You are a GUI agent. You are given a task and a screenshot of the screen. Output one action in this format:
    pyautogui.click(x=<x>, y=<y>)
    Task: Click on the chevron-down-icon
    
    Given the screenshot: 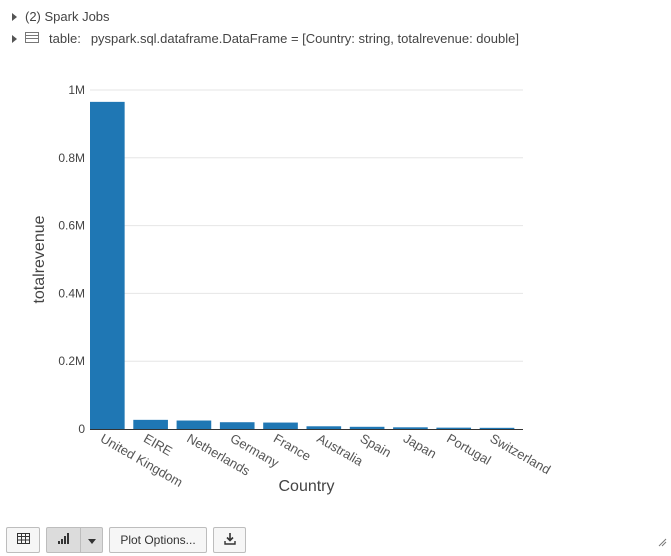 What is the action you would take?
    pyautogui.click(x=91, y=540)
    